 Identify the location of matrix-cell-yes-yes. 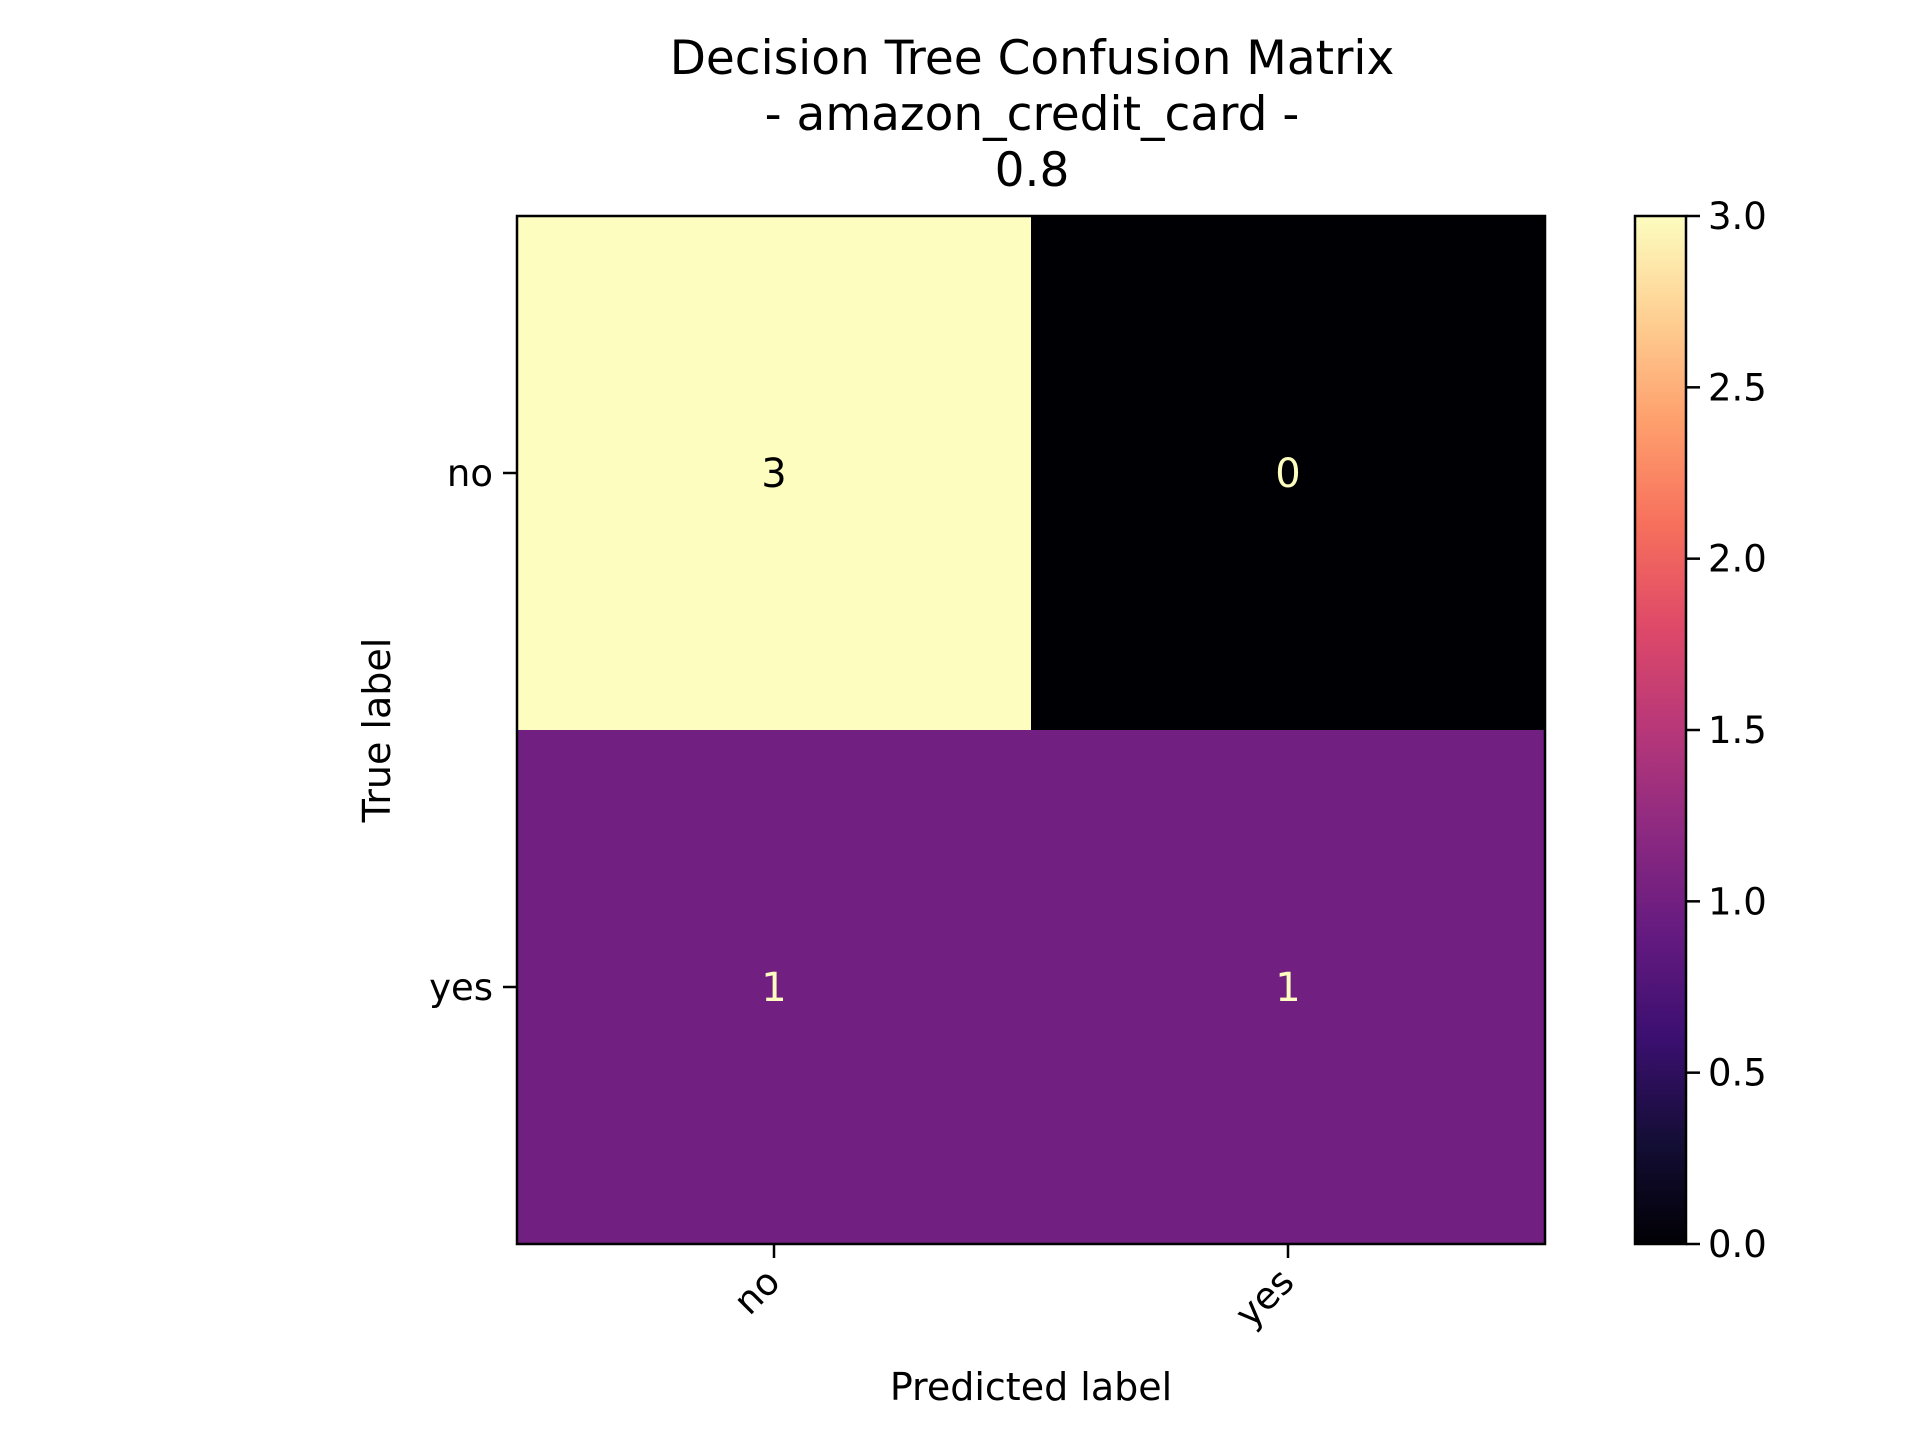
(1288, 987).